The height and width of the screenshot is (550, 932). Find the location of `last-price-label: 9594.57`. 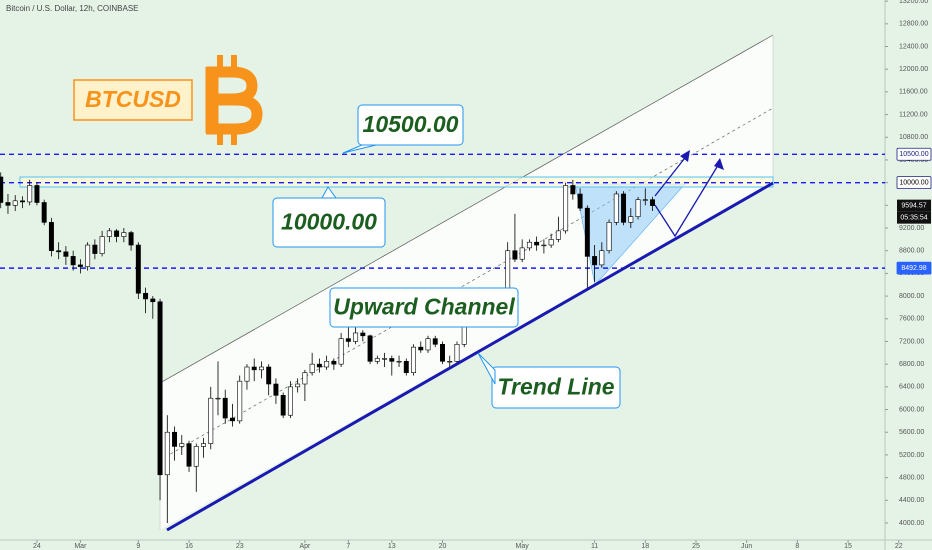

last-price-label: 9594.57 is located at coordinates (913, 205).